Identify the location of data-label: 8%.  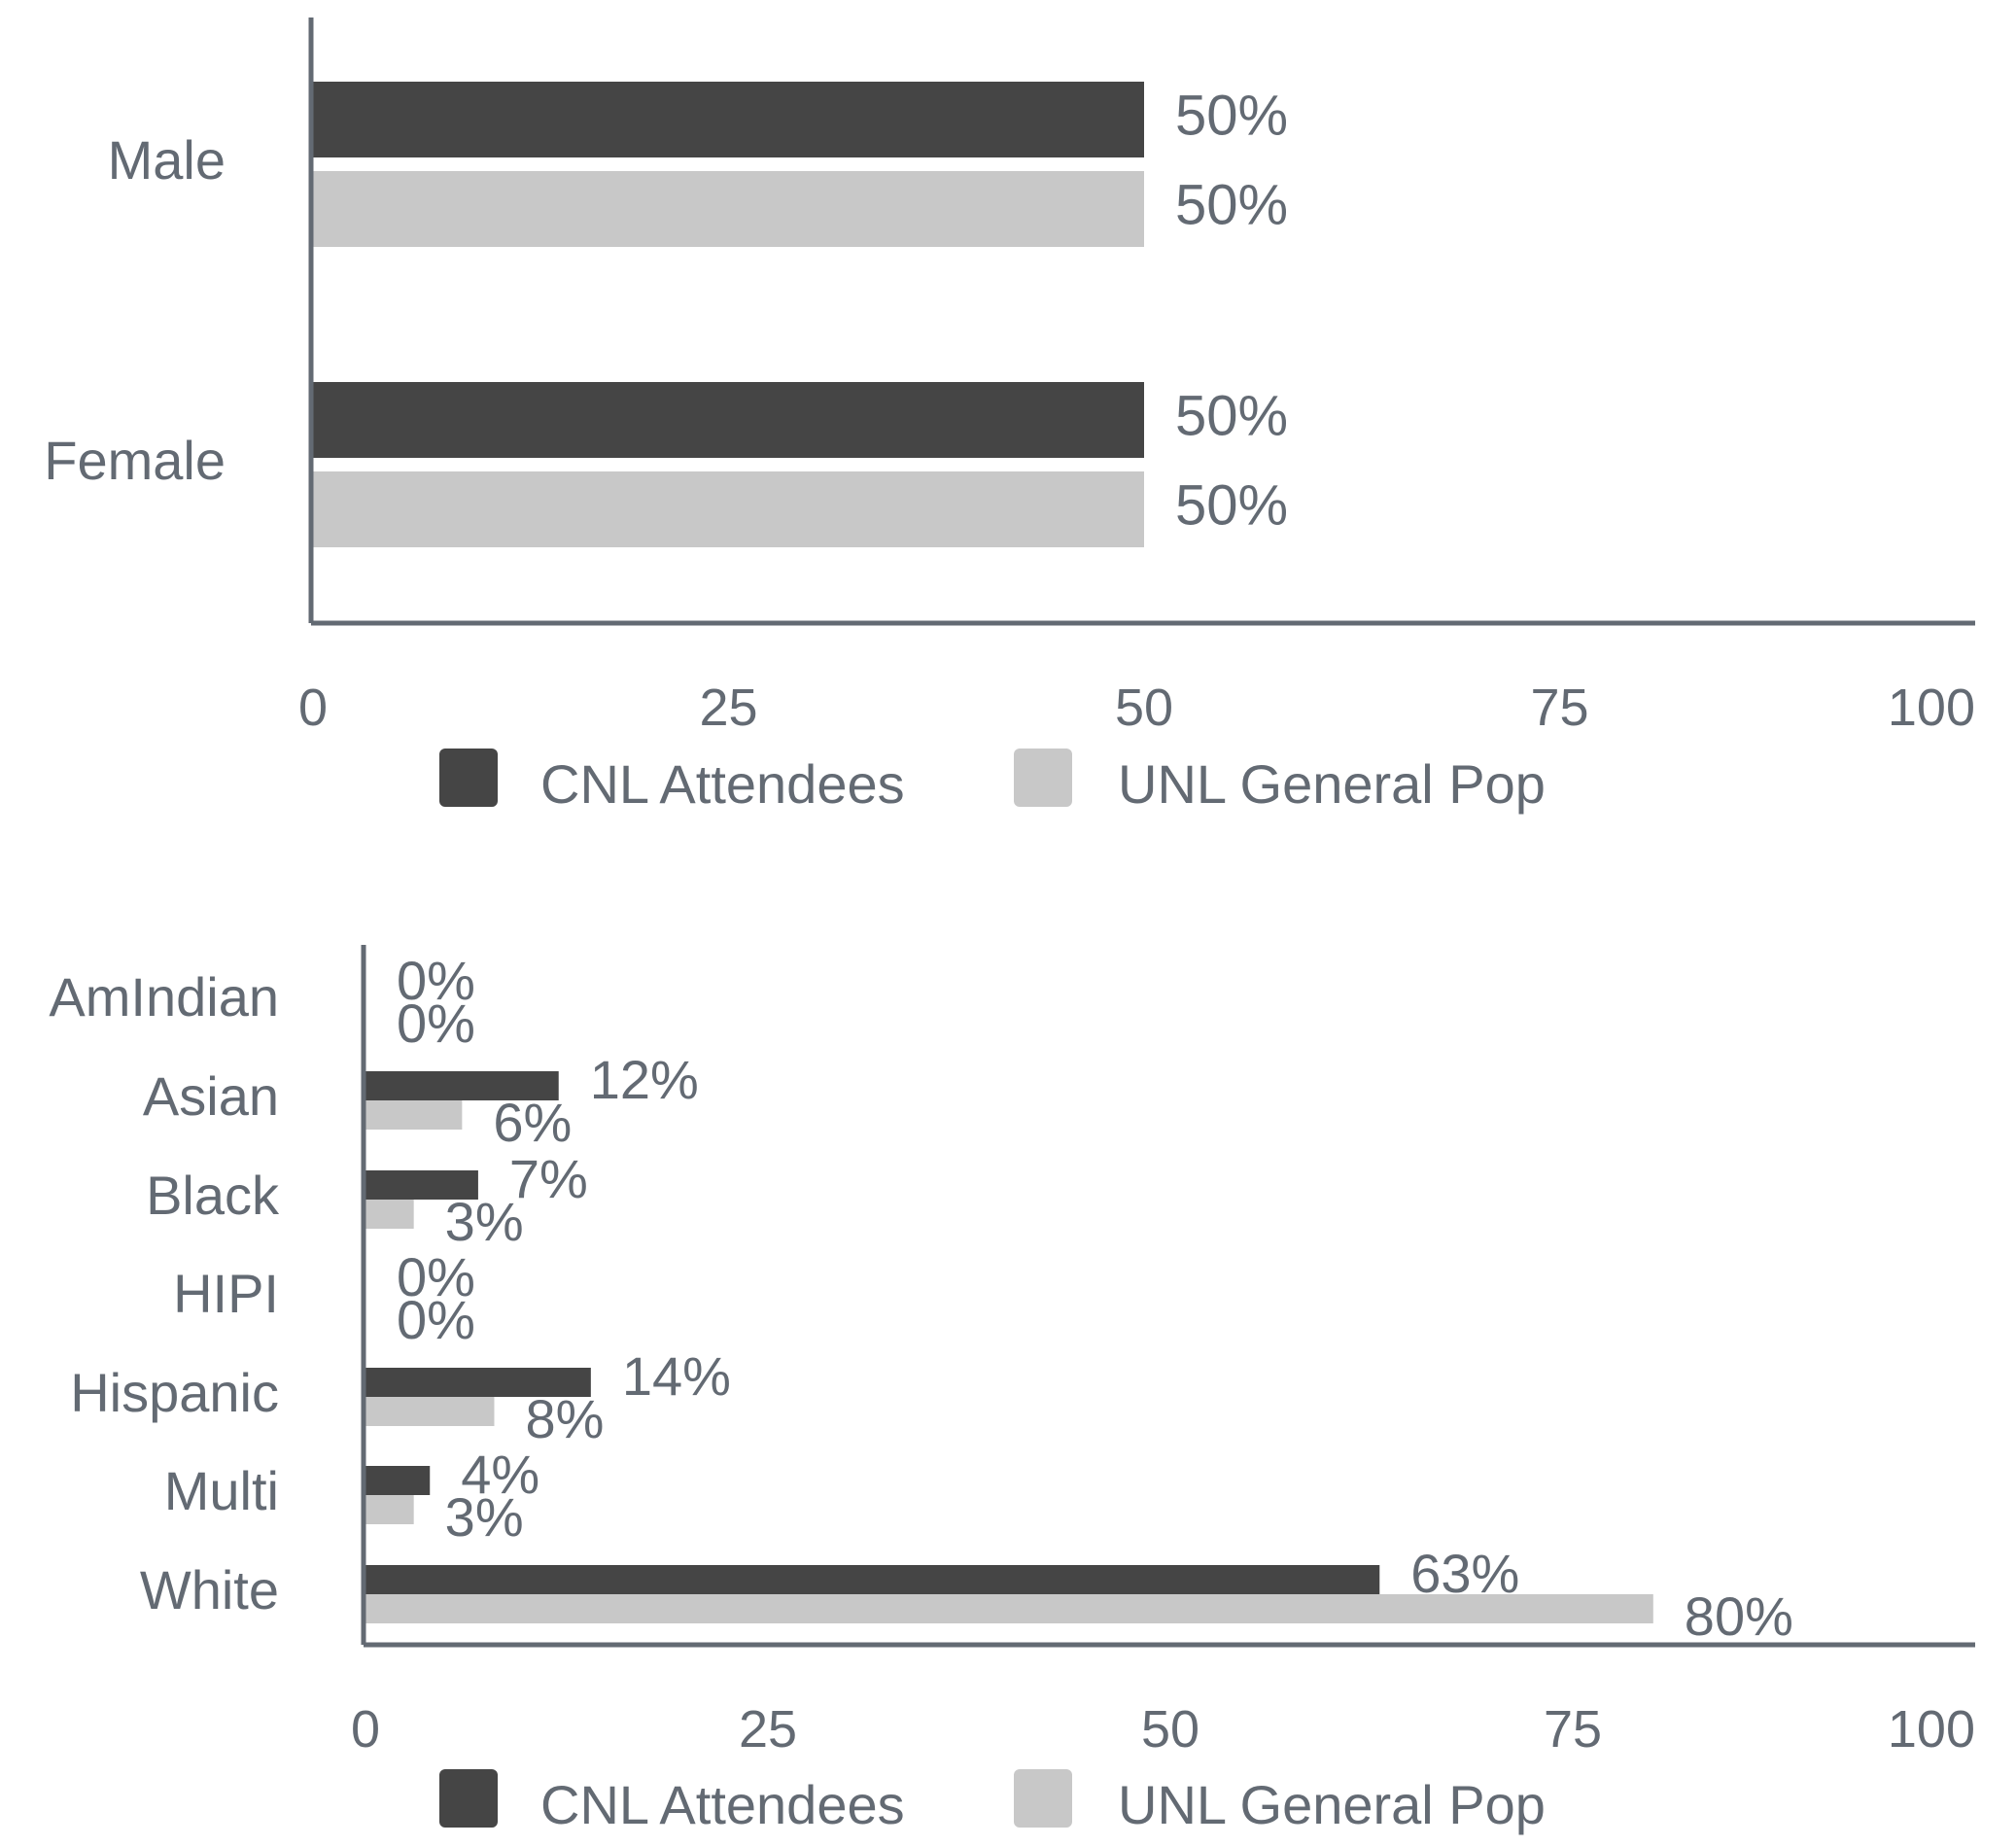
(564, 1418).